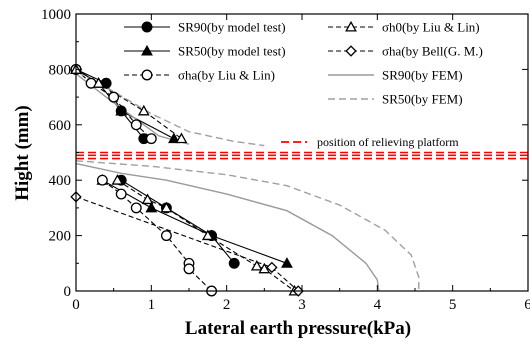 The width and height of the screenshot is (530, 345). What do you see at coordinates (232, 27) in the screenshot?
I see `legend-entry-0-label: SR90(by model test)` at bounding box center [232, 27].